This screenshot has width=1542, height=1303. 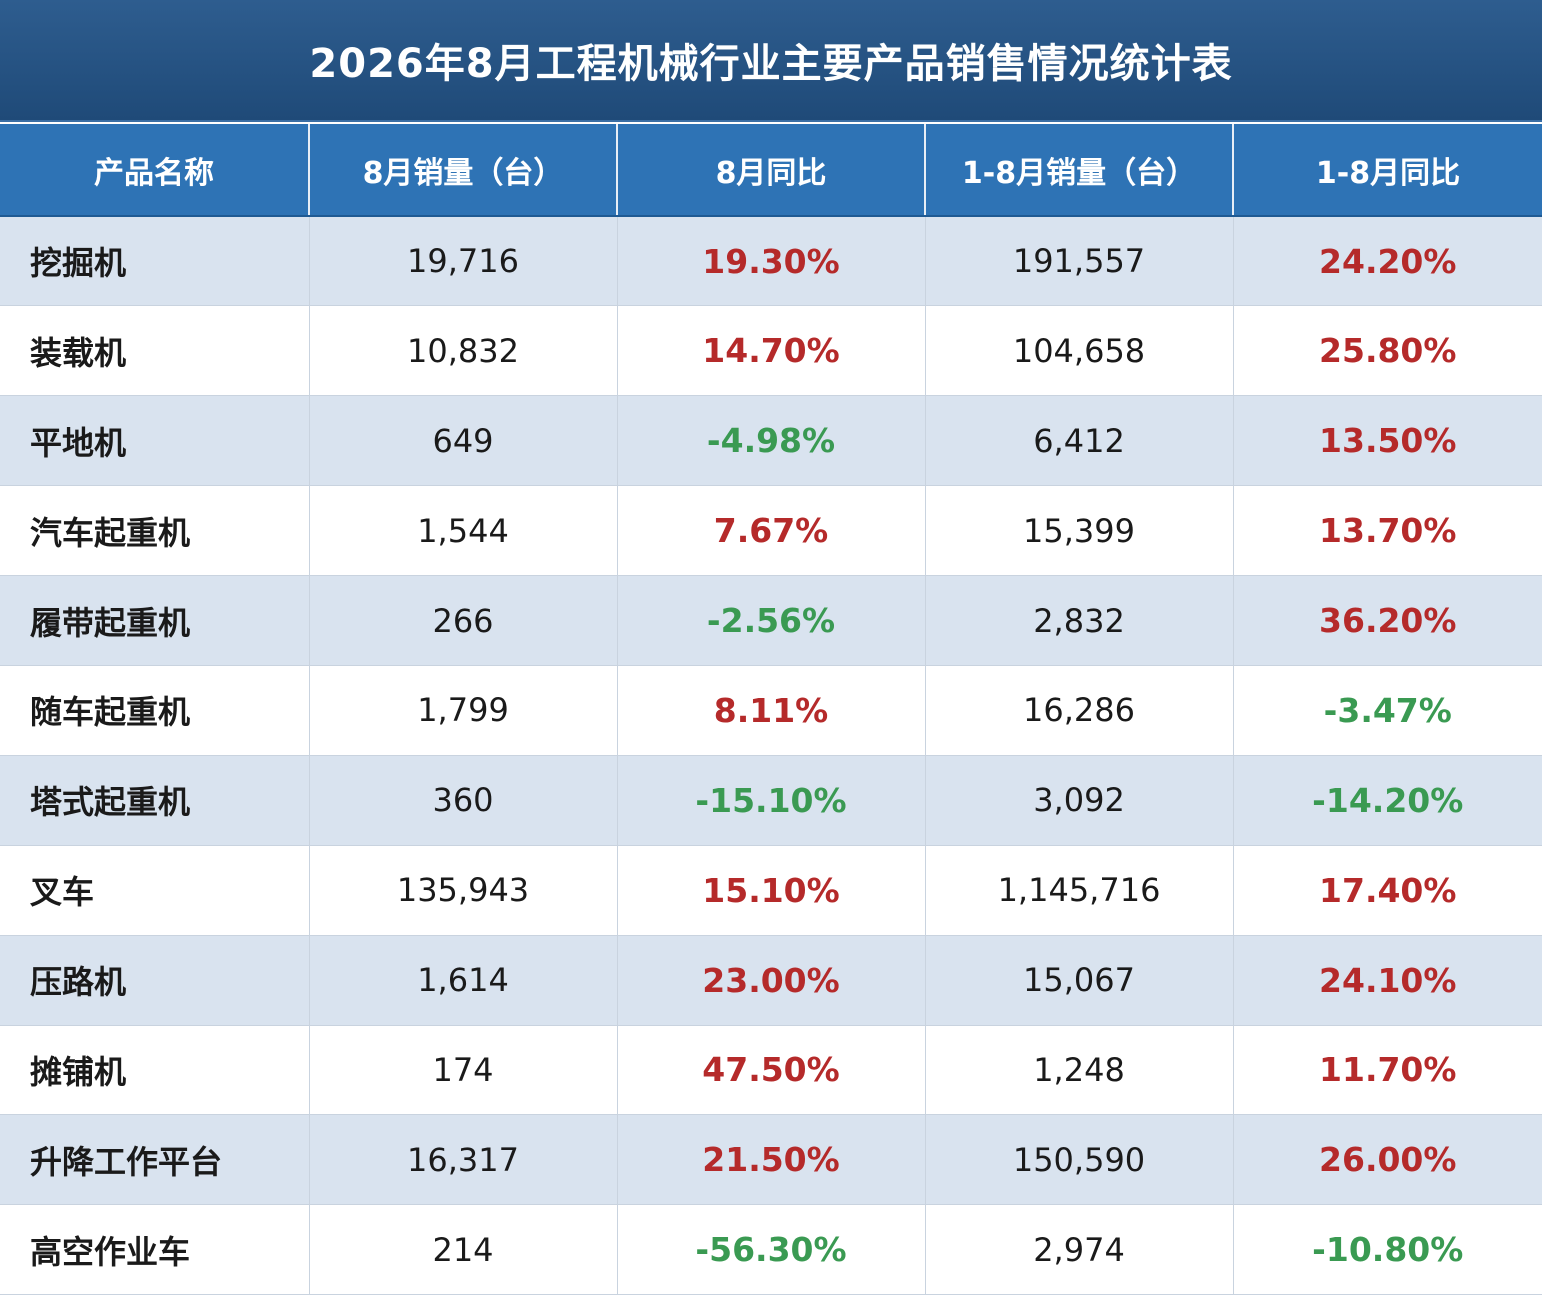 I want to click on aug-sales-cell: 1,614, so click(x=463, y=980).